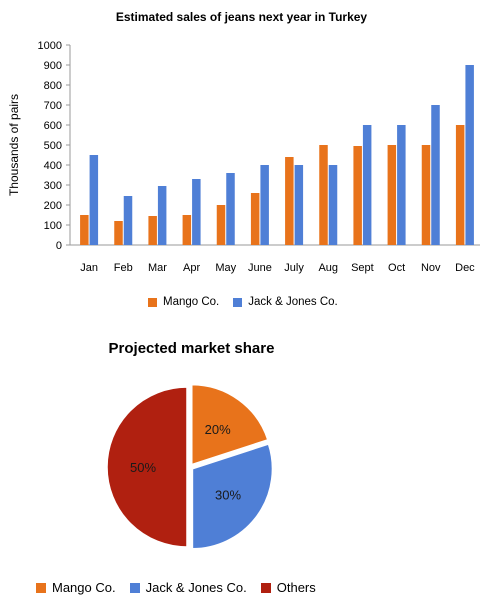  I want to click on y-tick-label: 600, so click(53, 126).